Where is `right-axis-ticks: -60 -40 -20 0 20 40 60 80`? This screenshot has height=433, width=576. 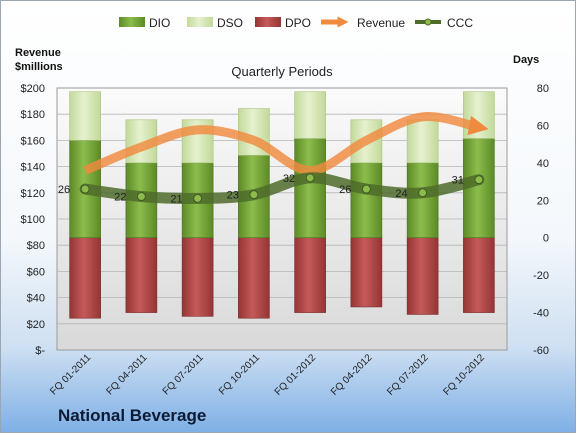
right-axis-ticks: -60 -40 -20 0 20 40 60 80 is located at coordinates (541, 220).